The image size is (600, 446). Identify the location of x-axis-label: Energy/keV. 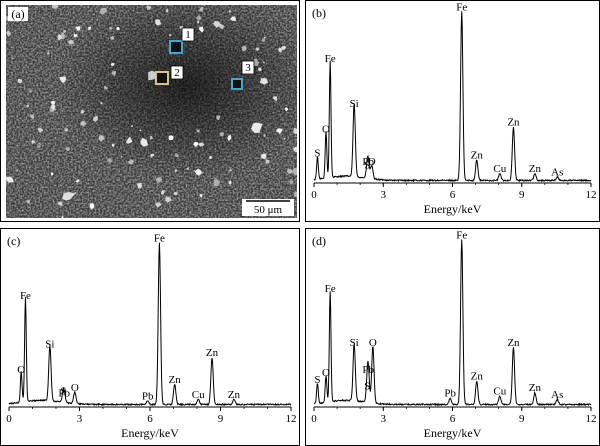
(453, 209).